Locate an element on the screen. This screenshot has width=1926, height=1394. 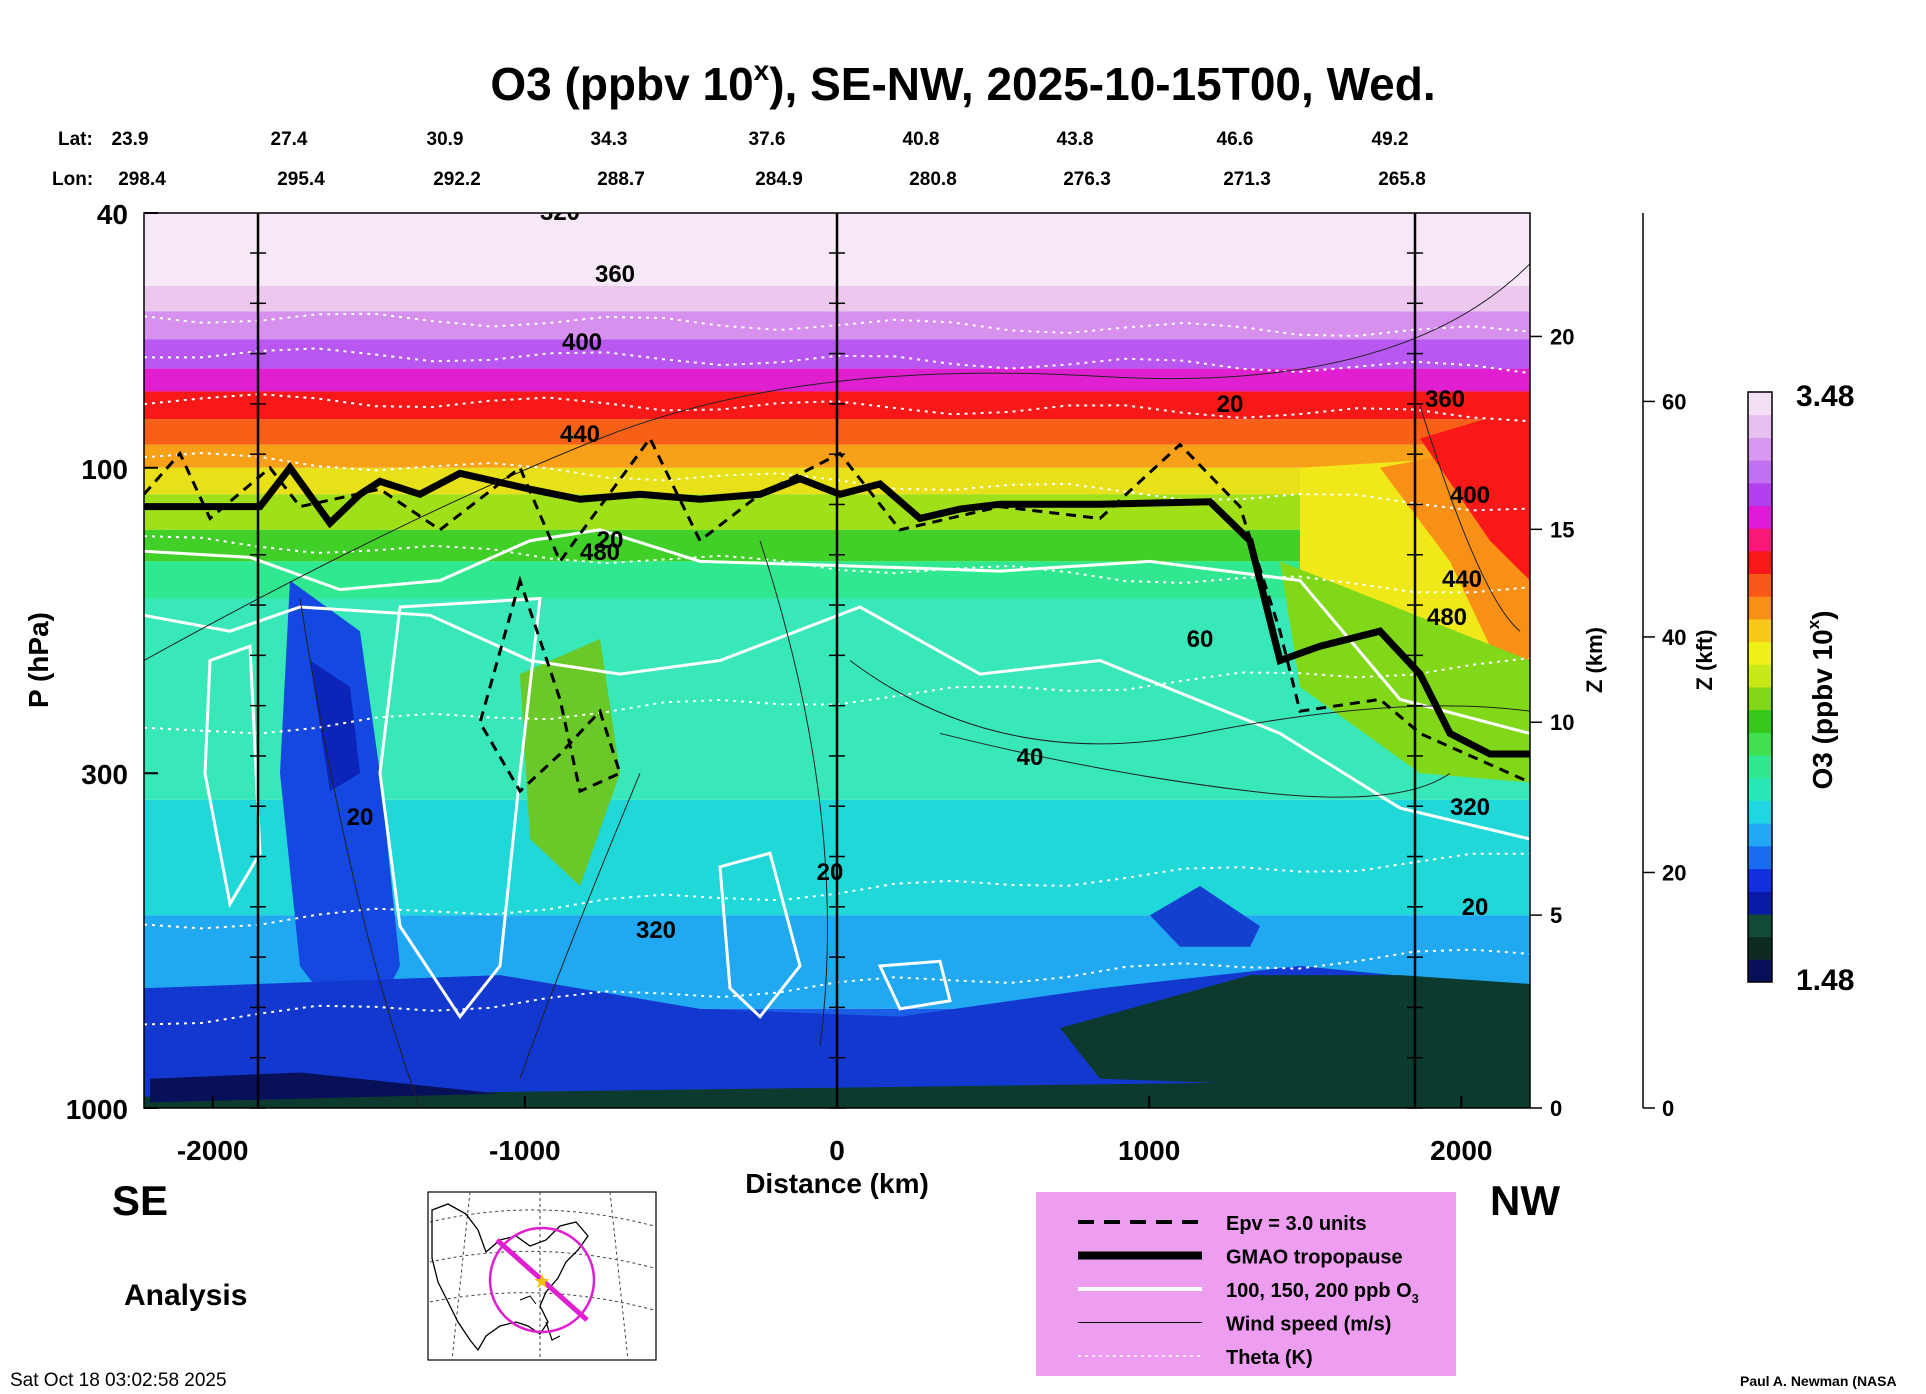
y-tick-label: 300 is located at coordinates (104, 774).